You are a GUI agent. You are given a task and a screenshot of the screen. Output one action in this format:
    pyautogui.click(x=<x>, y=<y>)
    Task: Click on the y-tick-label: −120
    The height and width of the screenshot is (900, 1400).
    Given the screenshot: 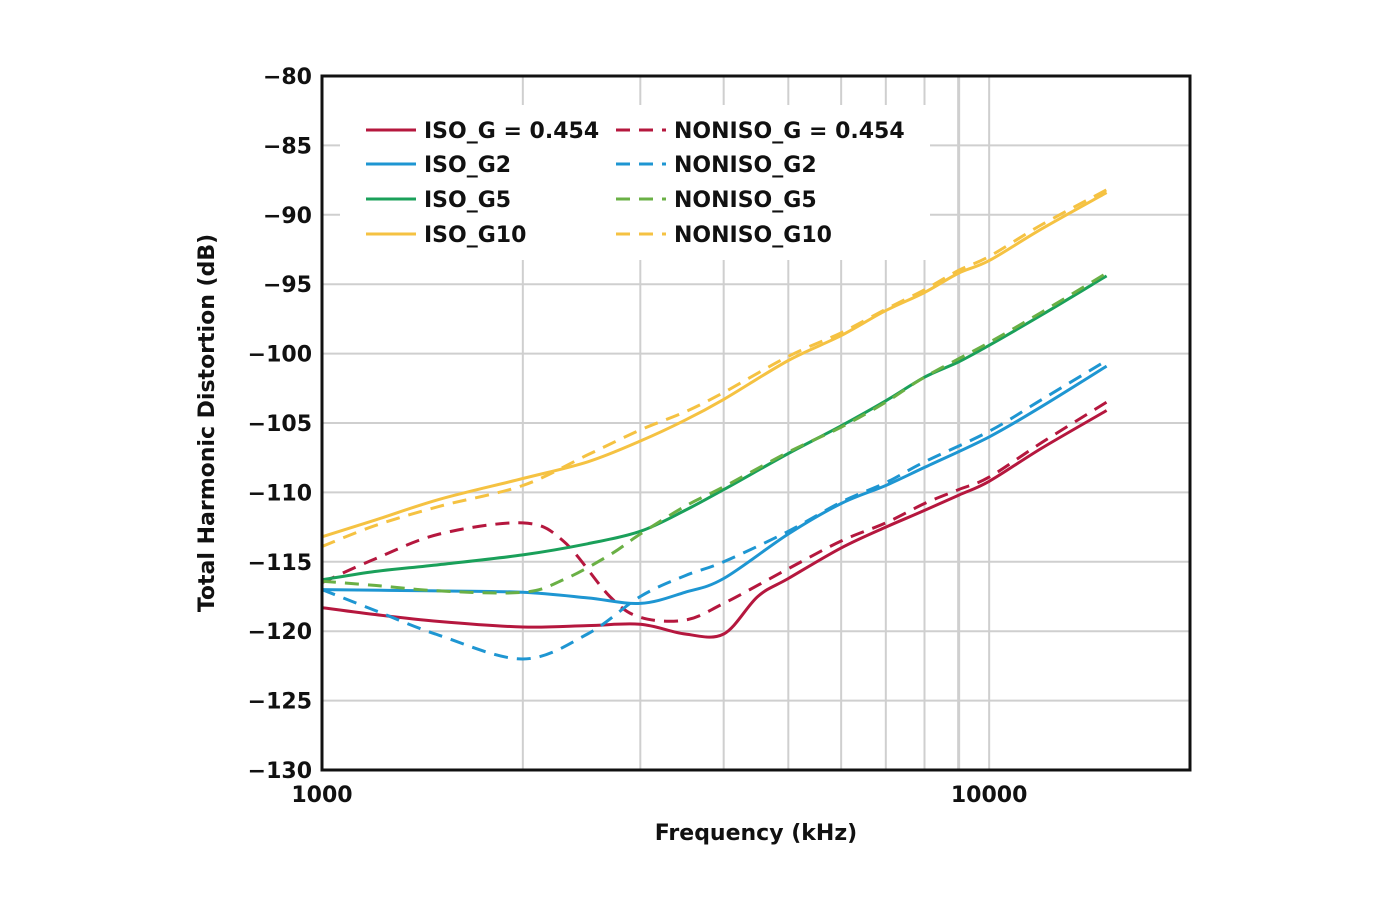 What is the action you would take?
    pyautogui.click(x=280, y=632)
    